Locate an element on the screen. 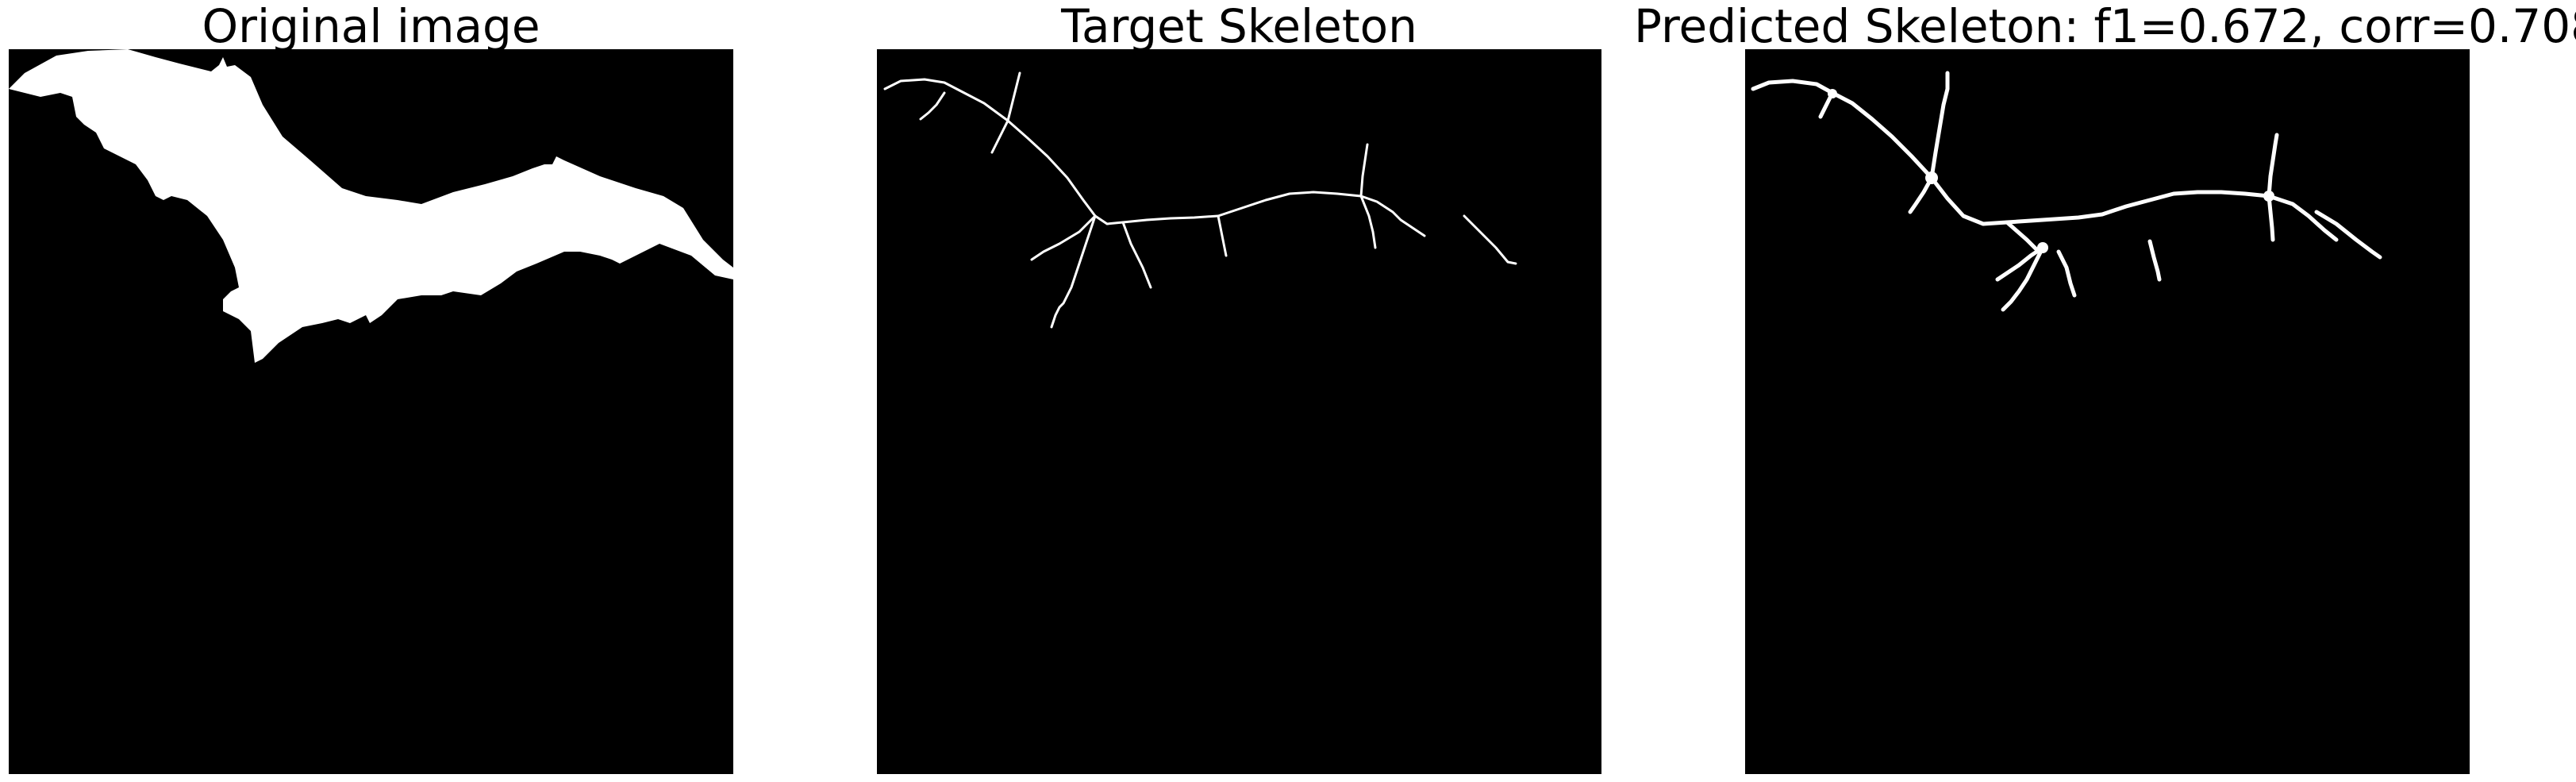 The width and height of the screenshot is (2576, 782). predicted-skeleton-lines is located at coordinates (2066, 191).